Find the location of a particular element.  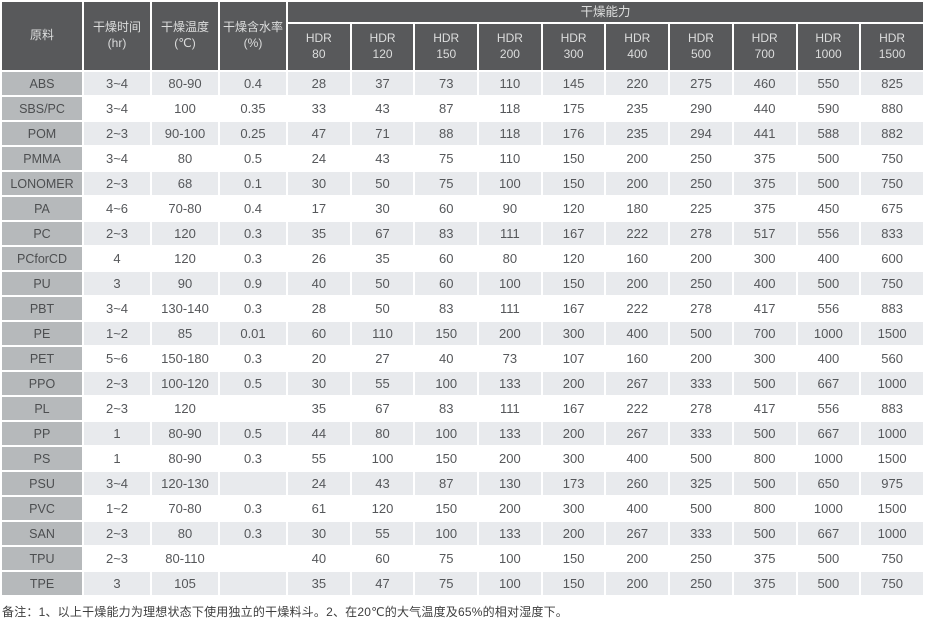

temp-cell: 100 is located at coordinates (185, 108).